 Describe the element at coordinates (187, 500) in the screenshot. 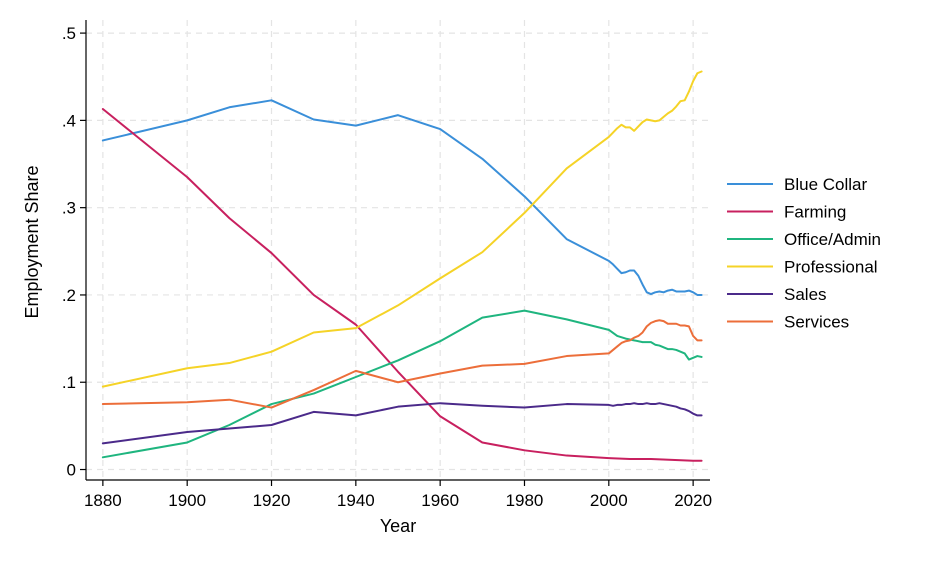

I see `x-tick-label: 1900` at that location.